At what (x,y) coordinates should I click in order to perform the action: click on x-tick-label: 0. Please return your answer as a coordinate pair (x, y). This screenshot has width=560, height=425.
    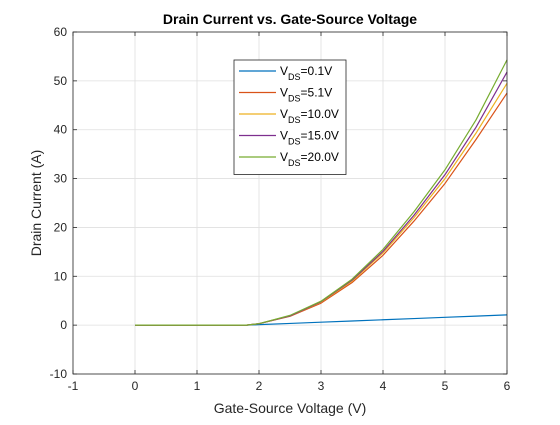
    Looking at the image, I should click on (135, 386).